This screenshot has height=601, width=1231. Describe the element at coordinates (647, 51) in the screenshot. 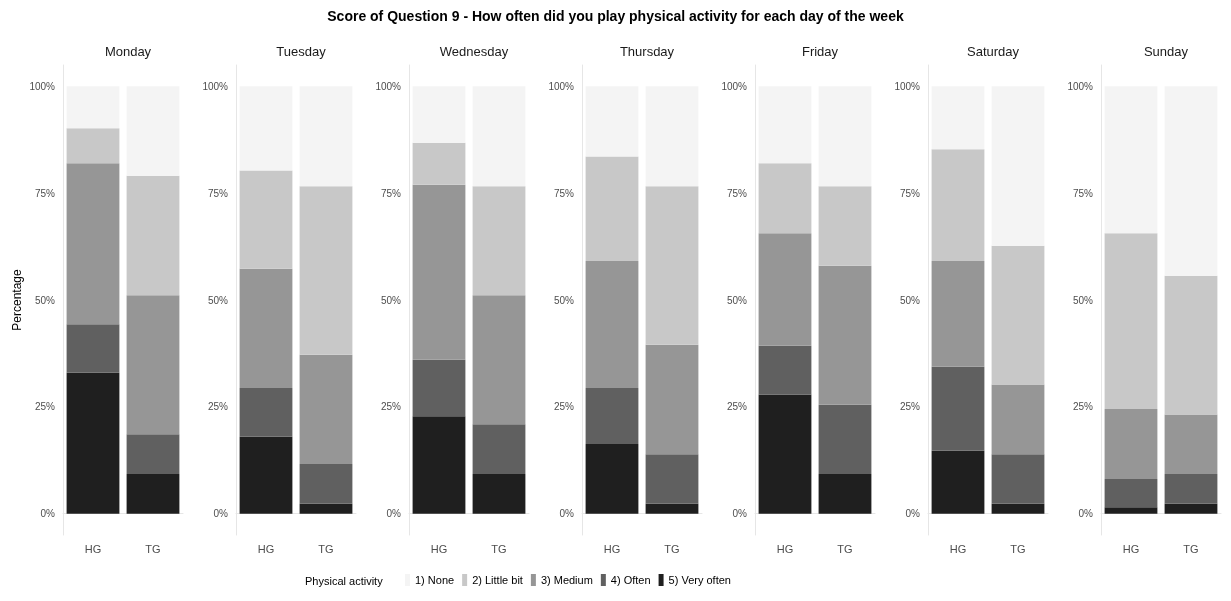

I see `chart-subtitle: Thursday` at that location.